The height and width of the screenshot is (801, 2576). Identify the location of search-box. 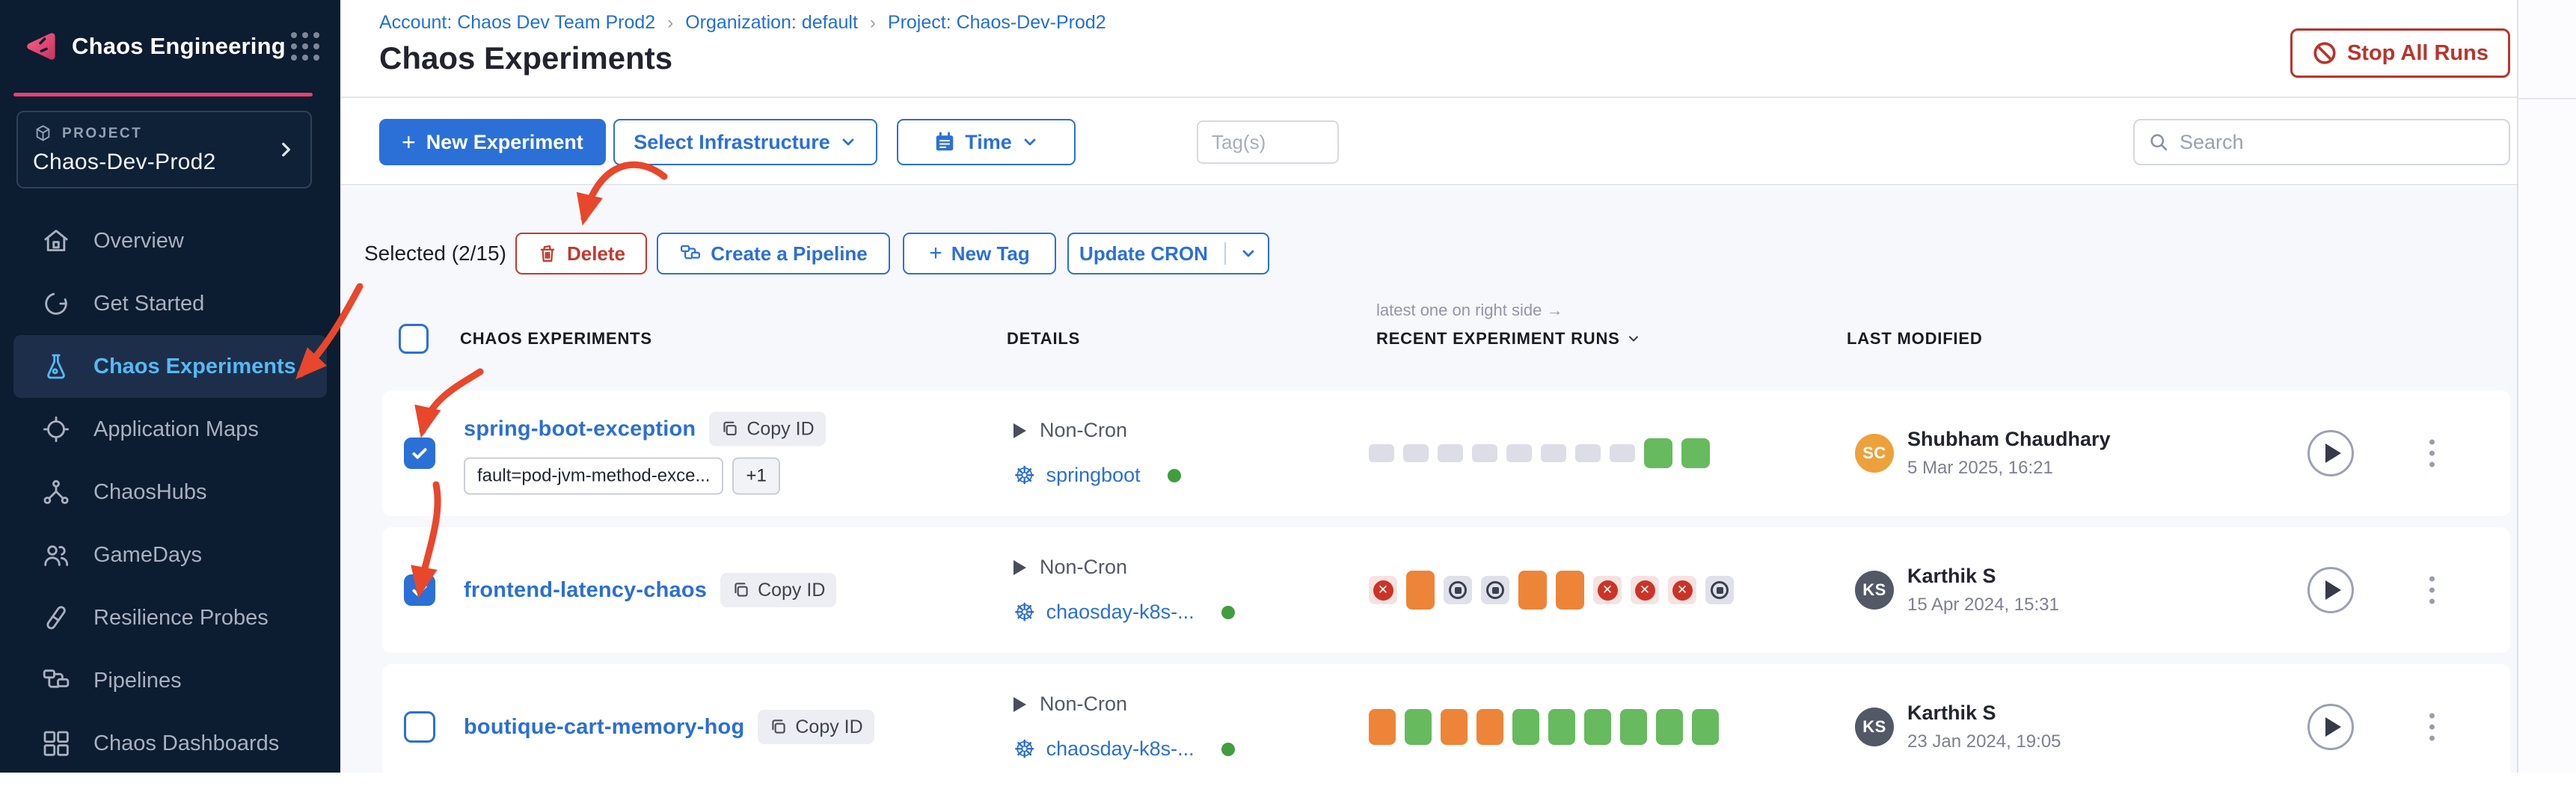
(2321, 142).